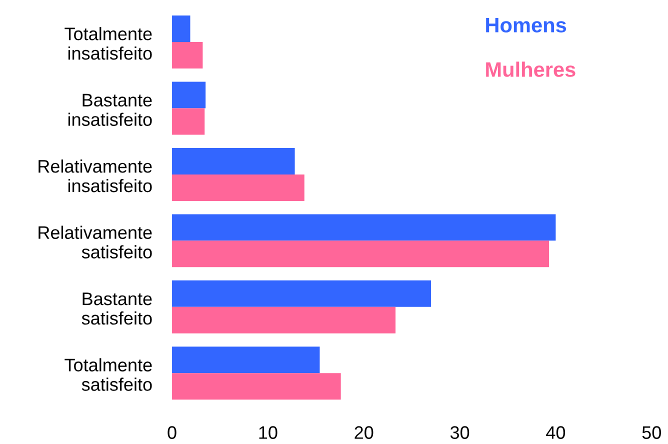 This screenshot has width=668, height=444. What do you see at coordinates (531, 69) in the screenshot?
I see `text: Mulheres` at bounding box center [531, 69].